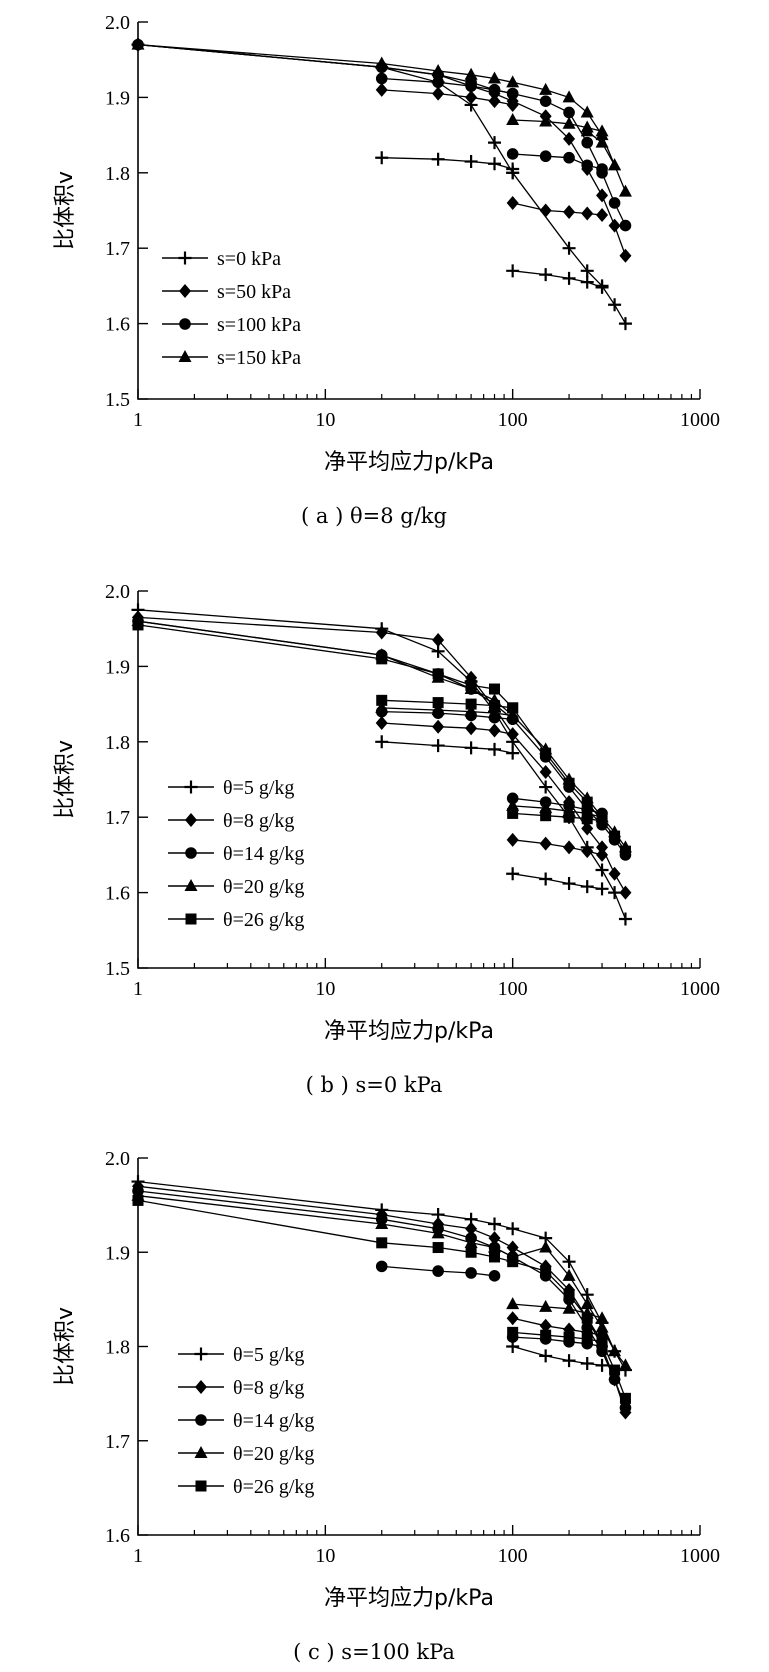 The image size is (769, 1672). Describe the element at coordinates (117, 1442) in the screenshot. I see `y-tick-label: 1.7` at that location.